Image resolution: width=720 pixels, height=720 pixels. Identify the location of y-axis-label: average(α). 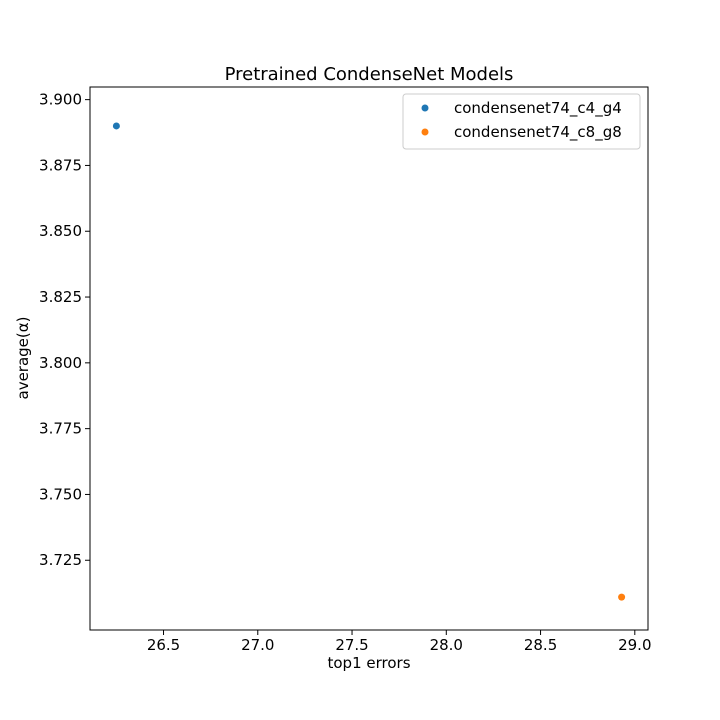
(23, 358).